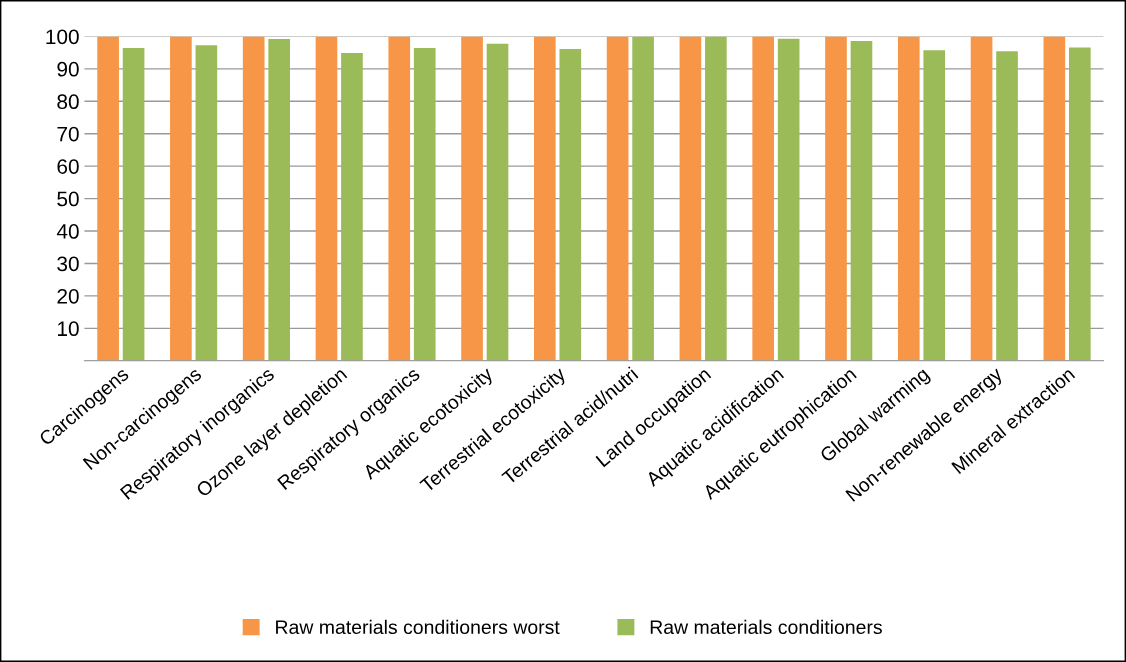 The image size is (1126, 662). What do you see at coordinates (418, 627) in the screenshot?
I see `legend-label: Raw materials conditioners worst` at bounding box center [418, 627].